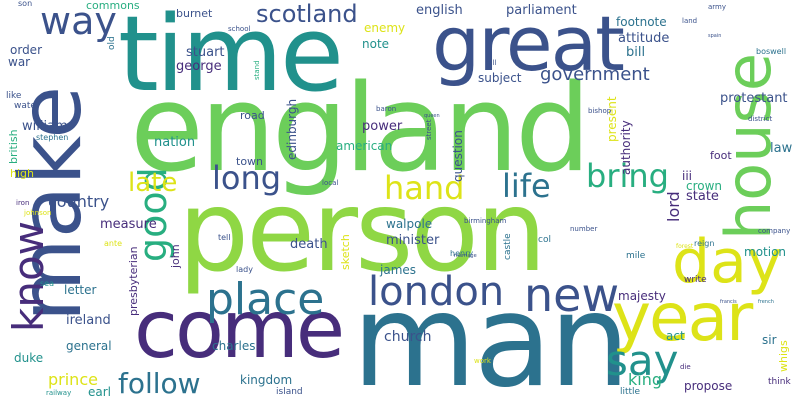 This screenshot has width=800, height=400. Describe the element at coordinates (413, 240) in the screenshot. I see `word-minister: minister` at that location.